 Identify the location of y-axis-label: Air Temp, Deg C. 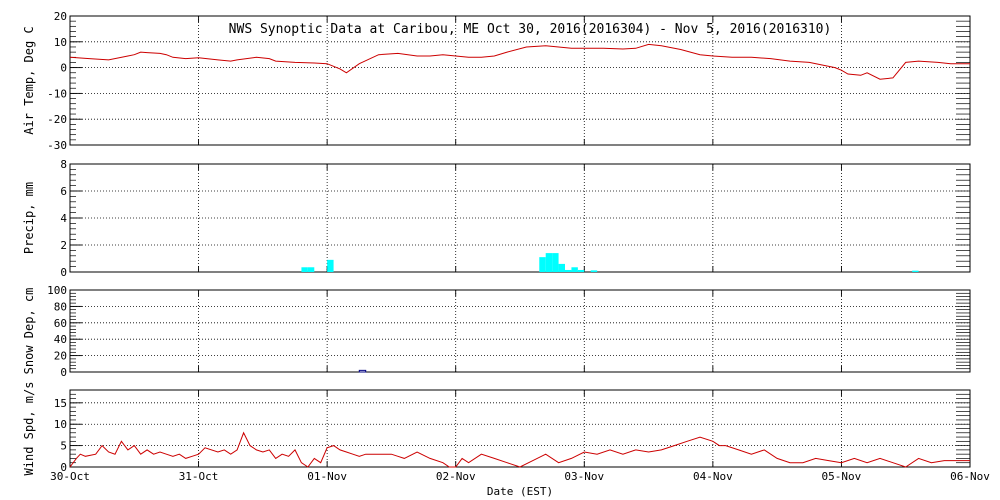
(29, 80).